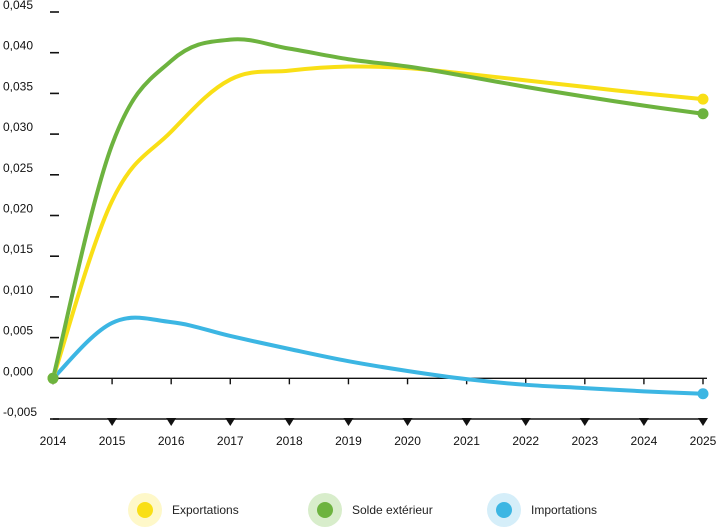 Image resolution: width=723 pixels, height=528 pixels. I want to click on x-tick-label: 2022, so click(525, 441).